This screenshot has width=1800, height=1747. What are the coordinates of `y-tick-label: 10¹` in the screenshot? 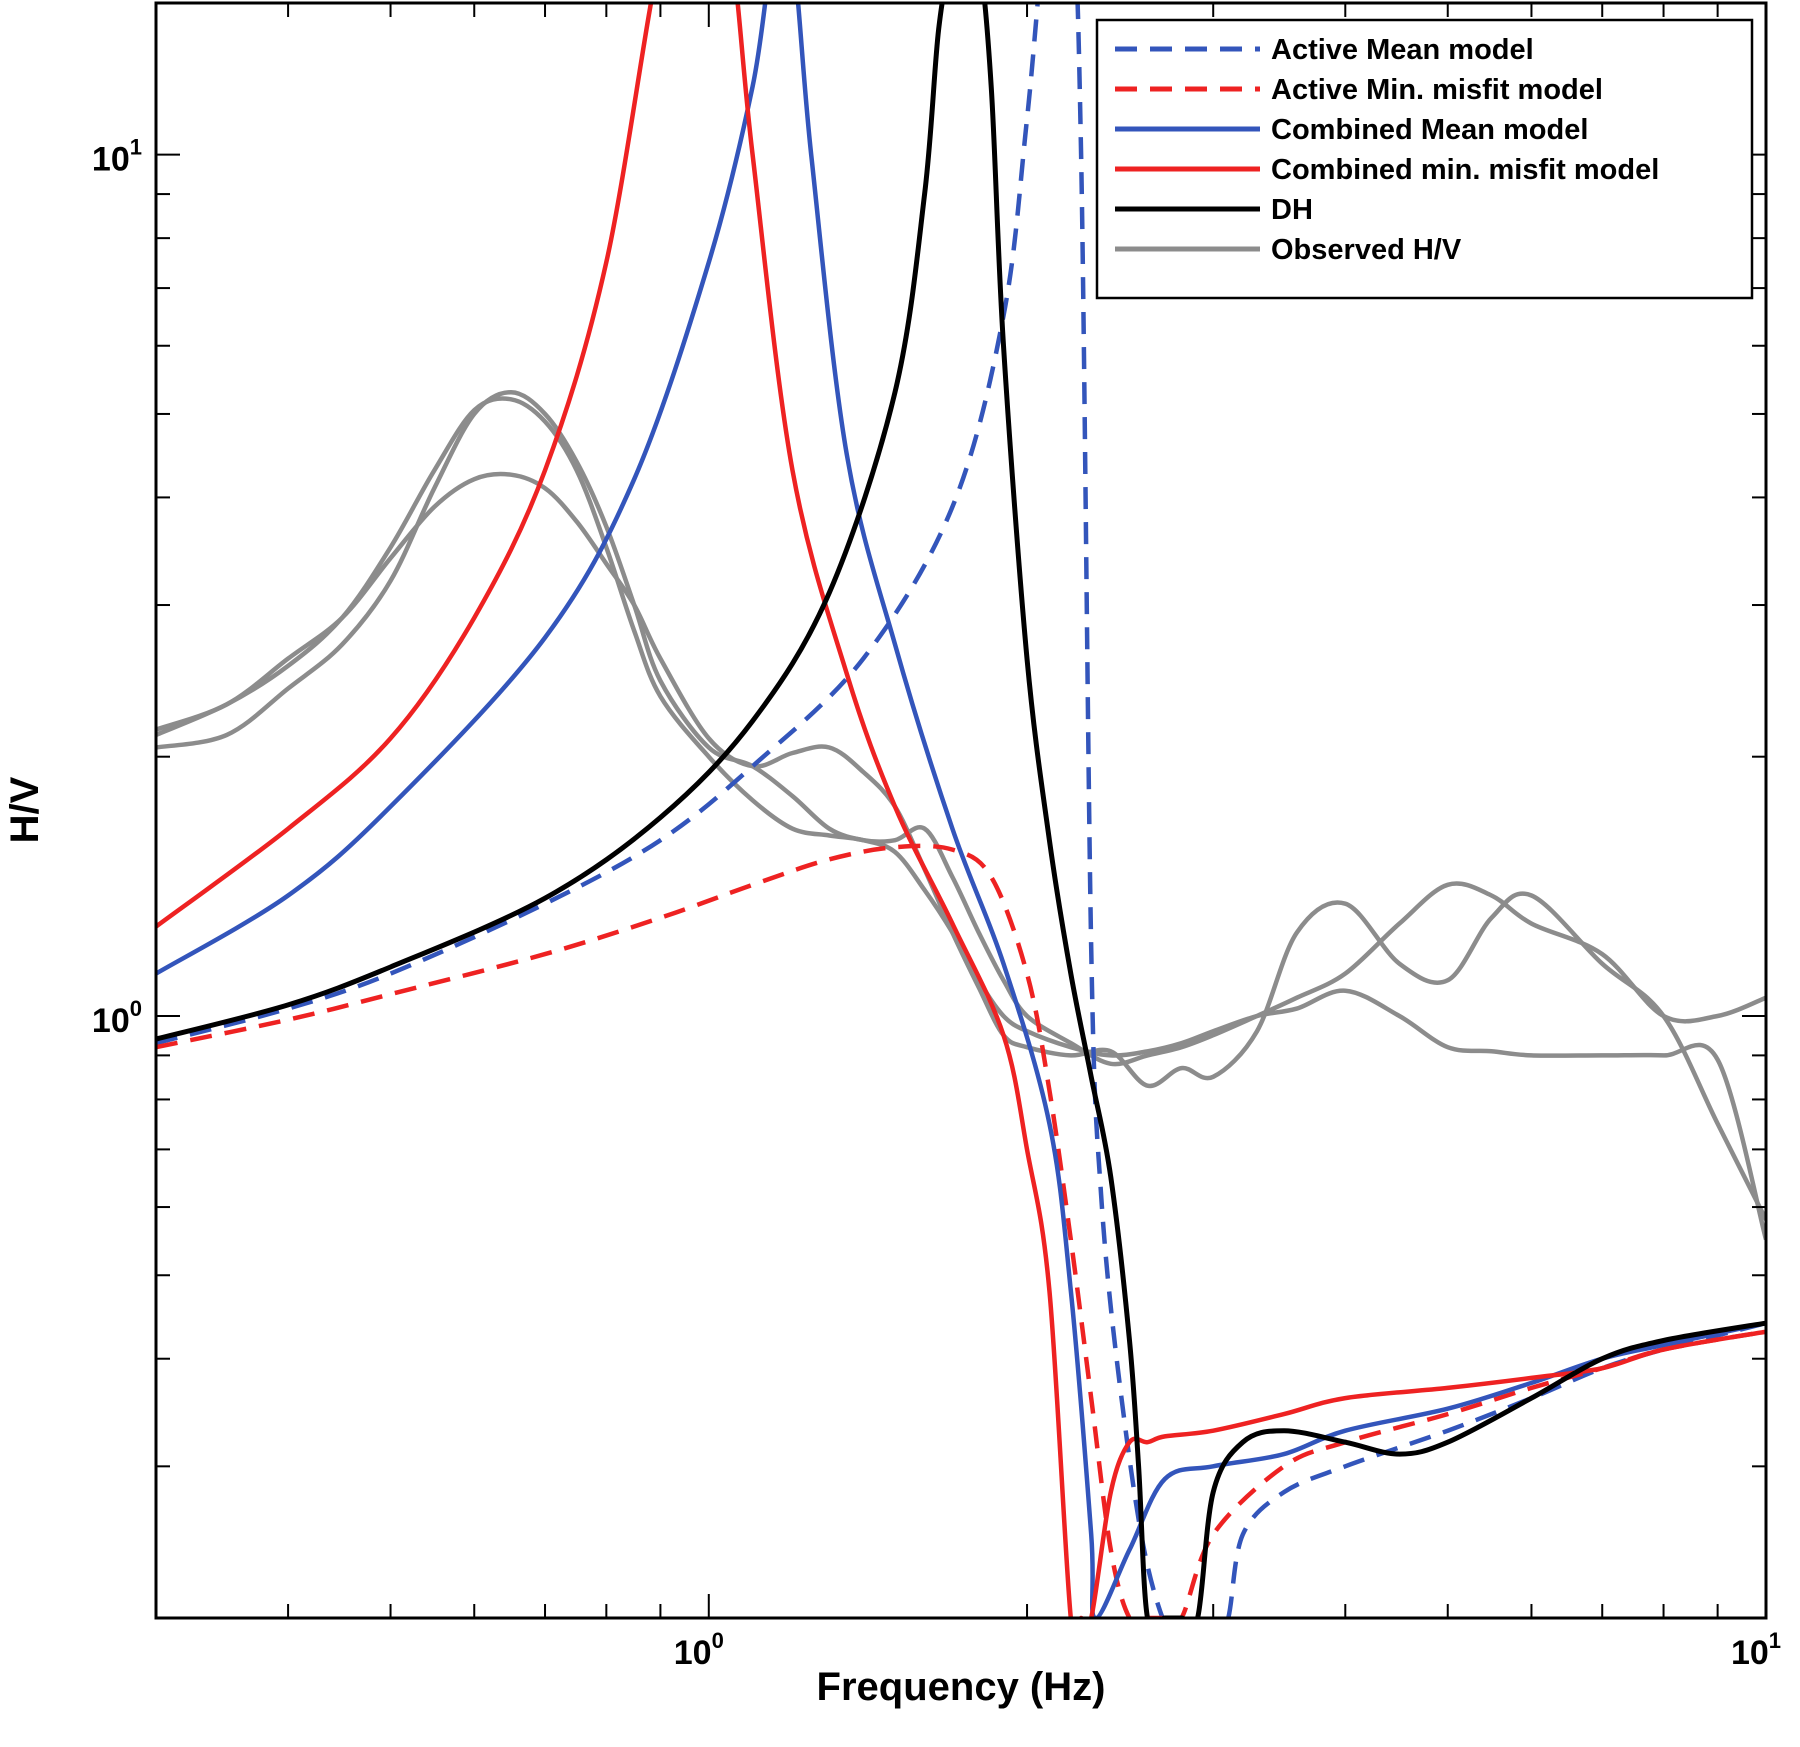 It's located at (117, 157).